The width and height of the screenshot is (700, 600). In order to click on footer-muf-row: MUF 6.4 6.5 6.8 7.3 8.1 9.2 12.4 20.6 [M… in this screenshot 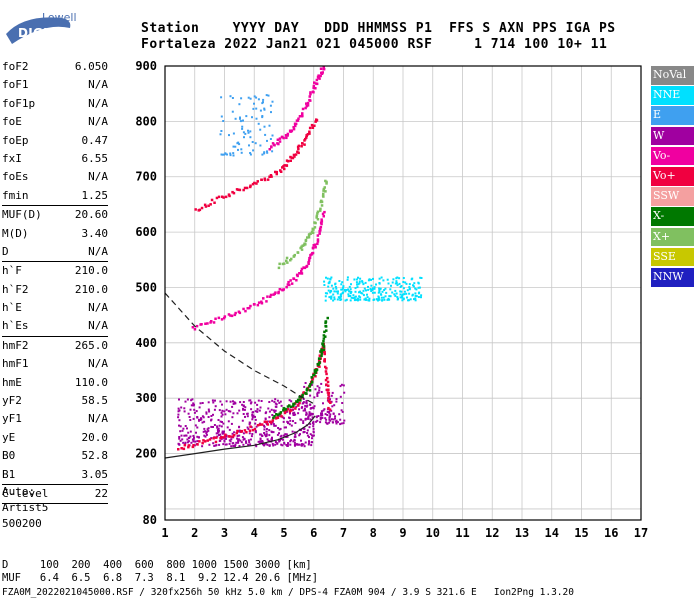, I will do `click(160, 578)`.